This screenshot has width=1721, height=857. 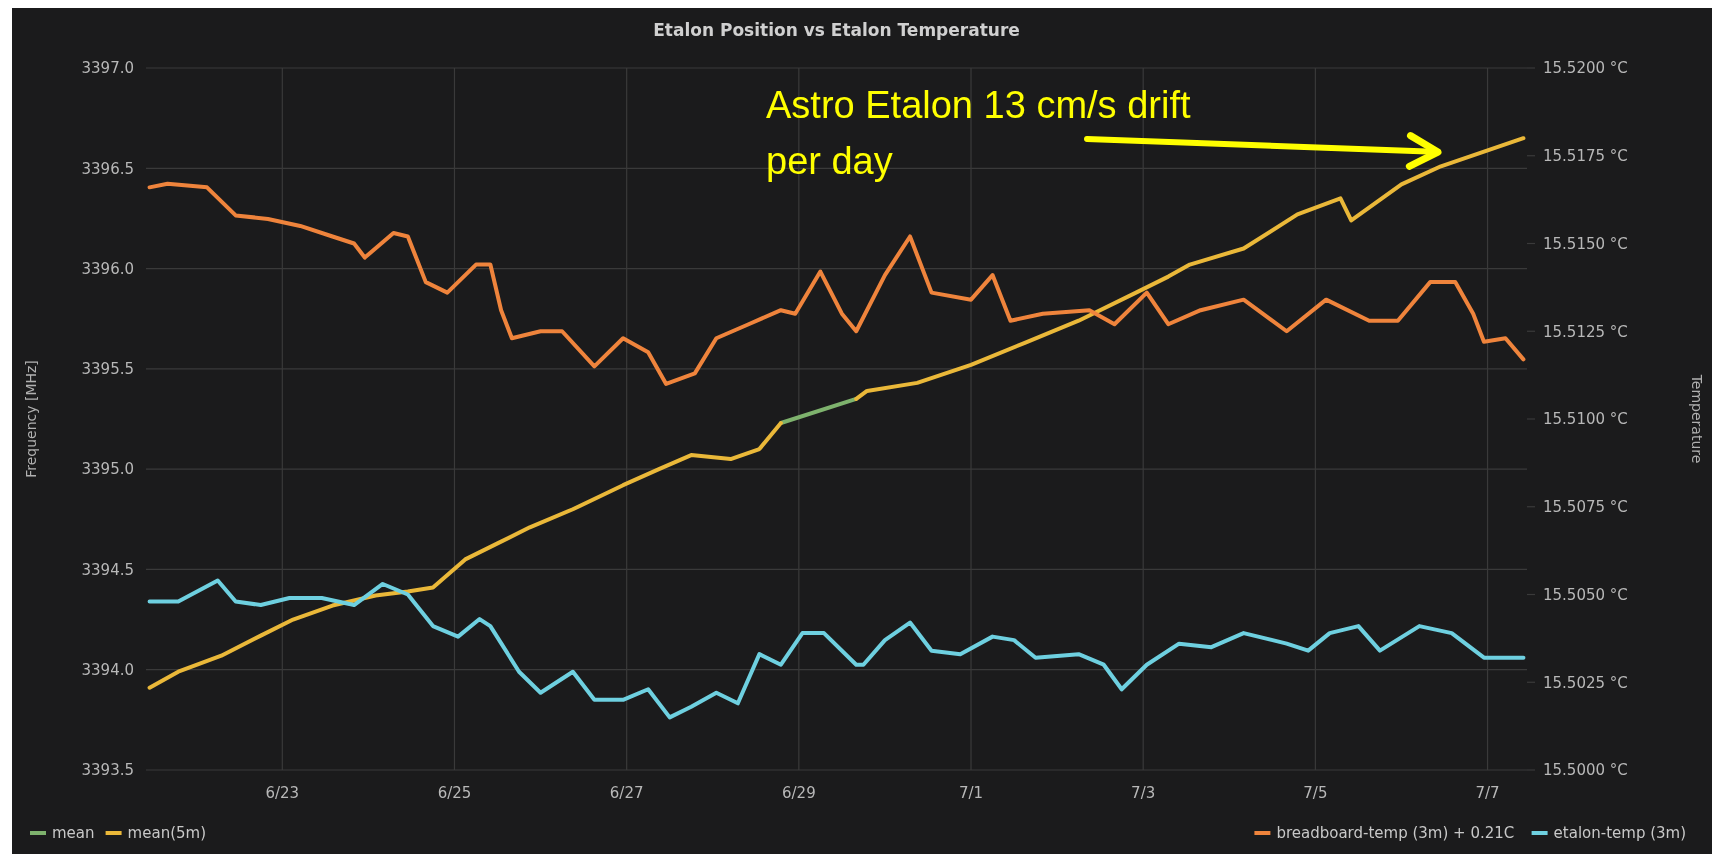 I want to click on y-tick-label: 3394.0, so click(x=107, y=669).